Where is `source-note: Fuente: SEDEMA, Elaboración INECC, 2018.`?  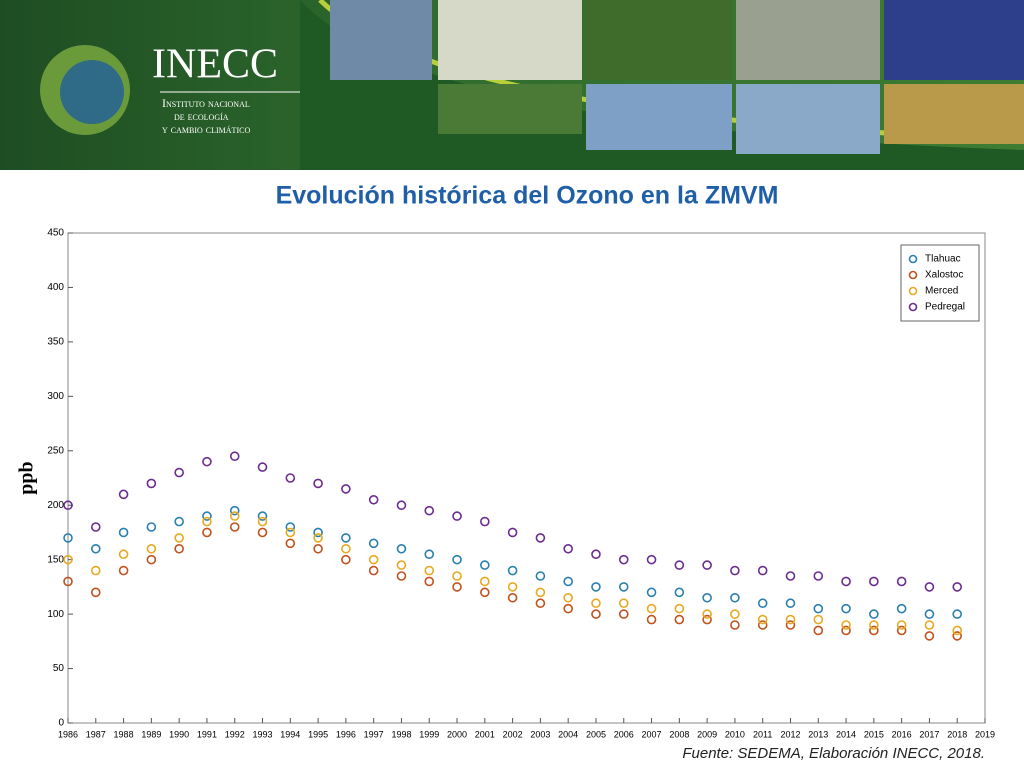
source-note: Fuente: SEDEMA, Elaboración INECC, 2018. is located at coordinates (833, 753).